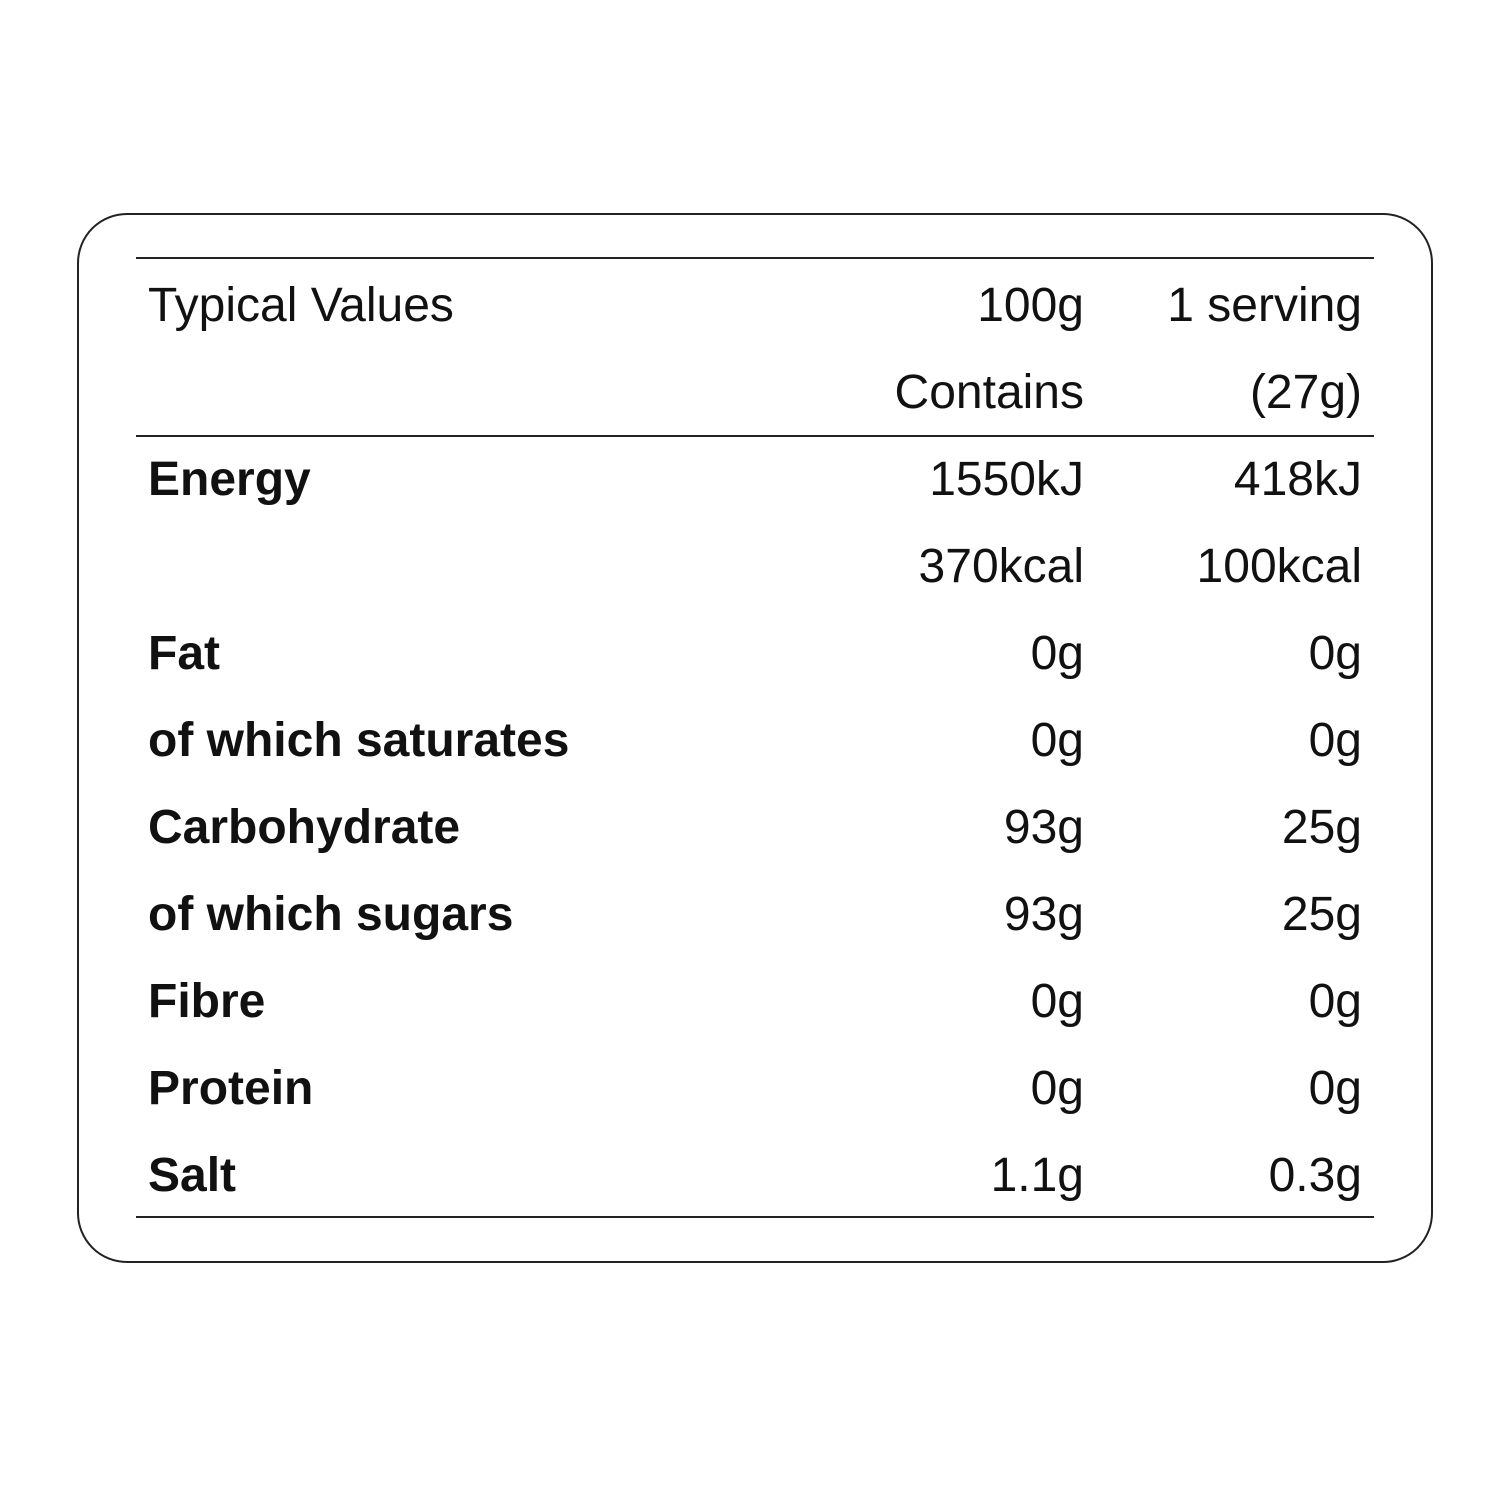 This screenshot has height=1500, width=1500. What do you see at coordinates (1037, 1175) in the screenshot?
I see `per-100g-value: 1.1g` at bounding box center [1037, 1175].